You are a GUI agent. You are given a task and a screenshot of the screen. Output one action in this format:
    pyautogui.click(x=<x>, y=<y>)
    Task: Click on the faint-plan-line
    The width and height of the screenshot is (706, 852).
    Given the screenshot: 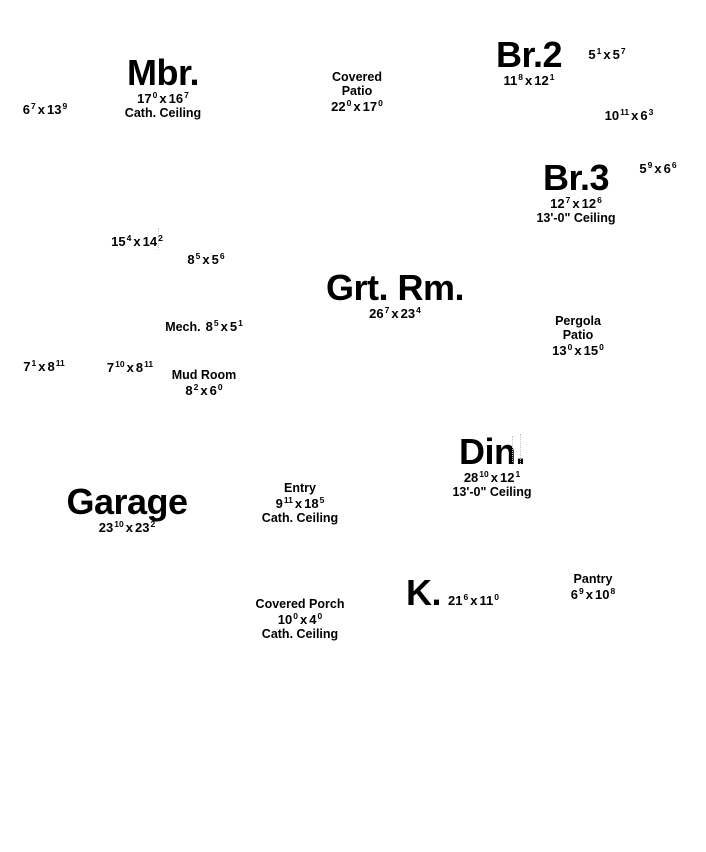 What is the action you would take?
    pyautogui.click(x=520, y=449)
    